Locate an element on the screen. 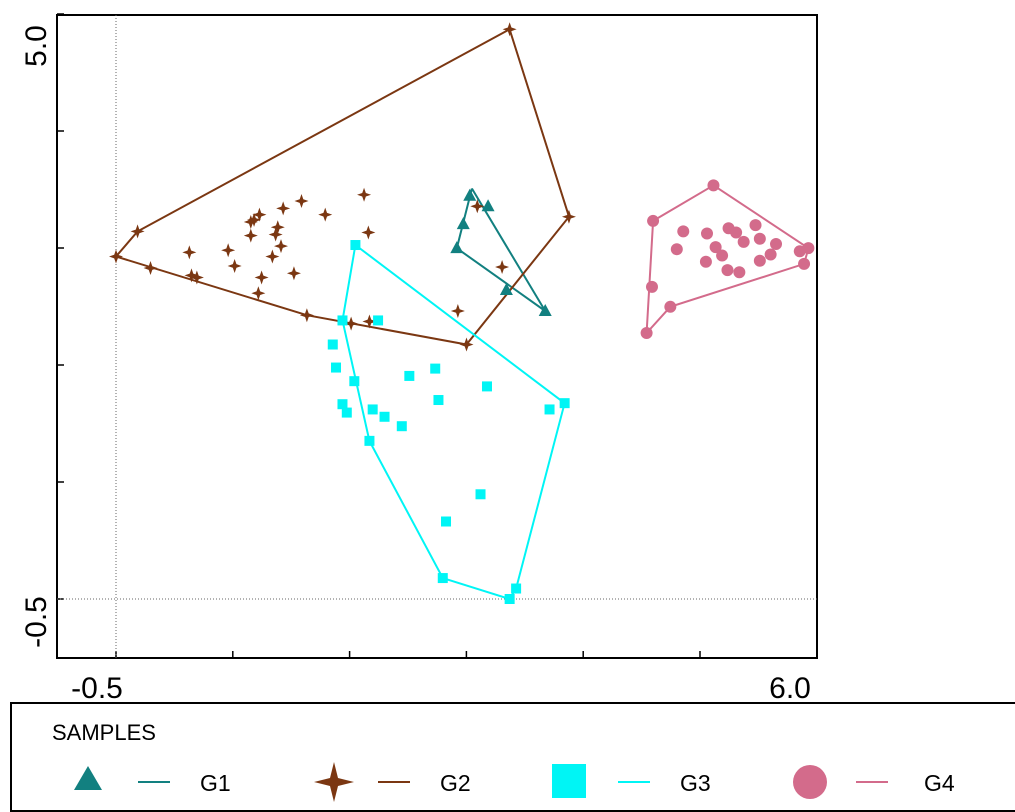 This screenshot has height=812, width=1015. hull-g3 is located at coordinates (453, 422).